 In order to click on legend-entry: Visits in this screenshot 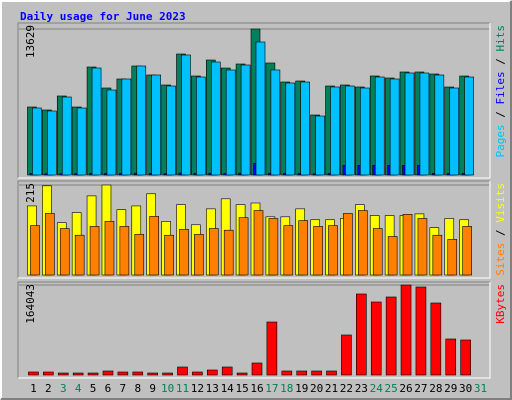, I will do `click(500, 203)`.